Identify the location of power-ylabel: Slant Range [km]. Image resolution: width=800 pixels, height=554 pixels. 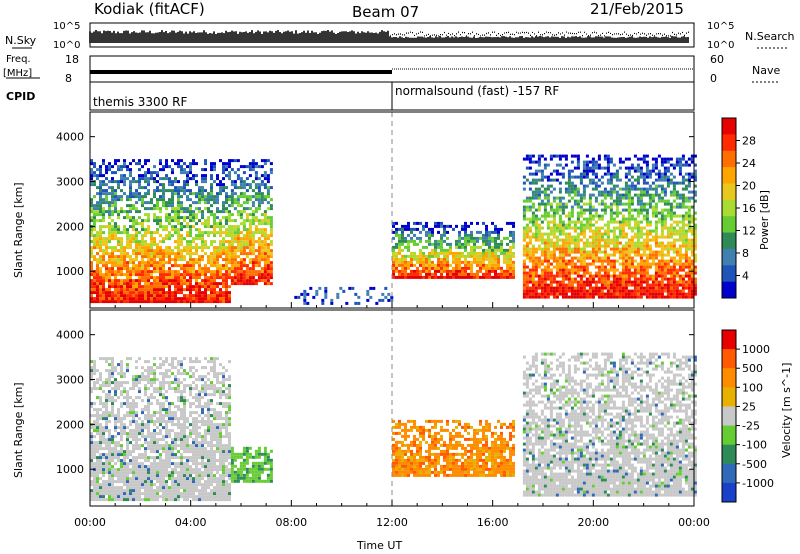
(18, 230).